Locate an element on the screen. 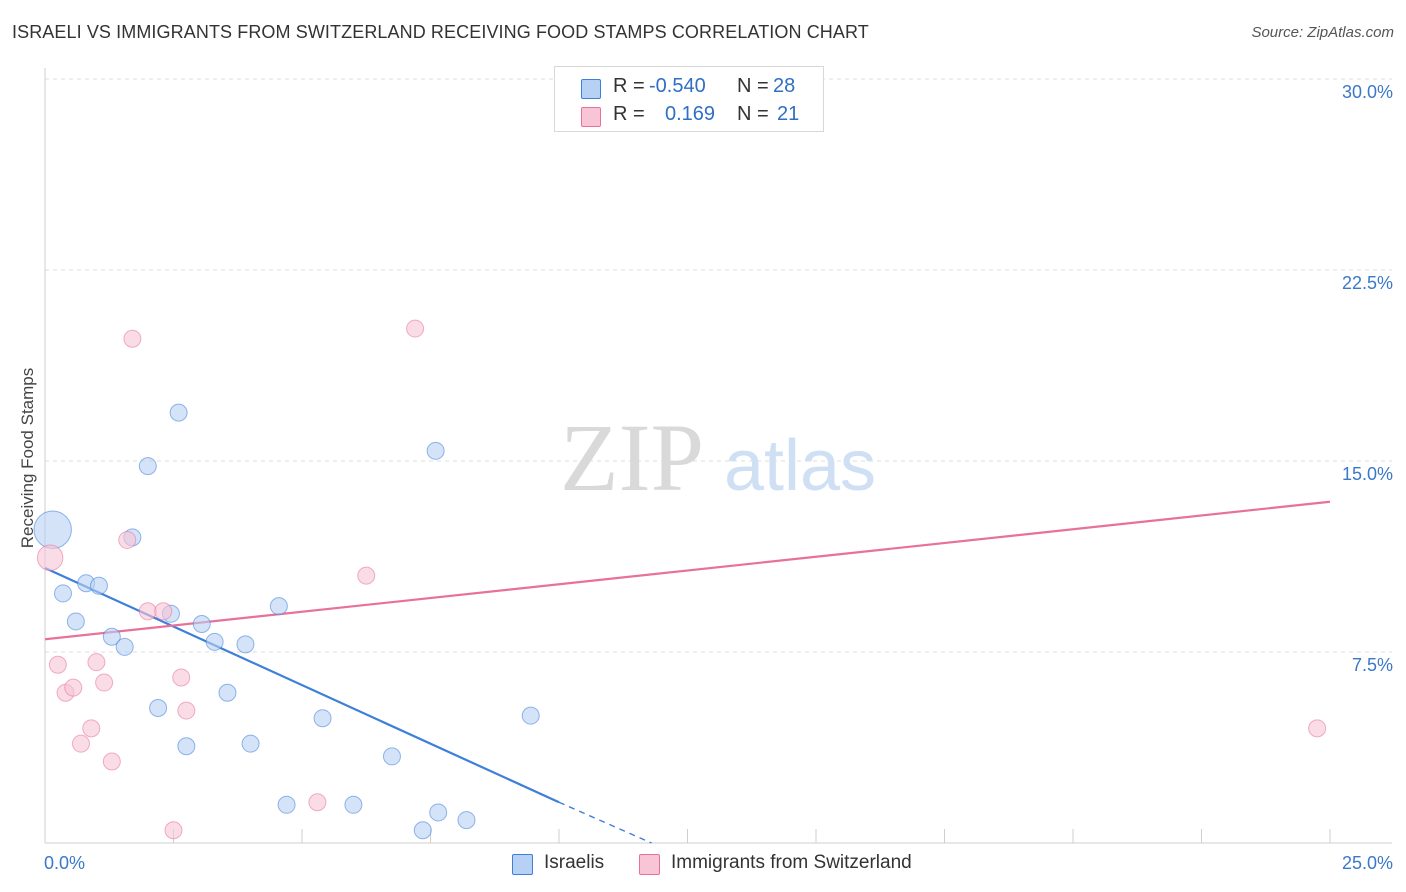 Image resolution: width=1406 pixels, height=892 pixels. source-label: Source: ZipAtlas.com is located at coordinates (1322, 32).